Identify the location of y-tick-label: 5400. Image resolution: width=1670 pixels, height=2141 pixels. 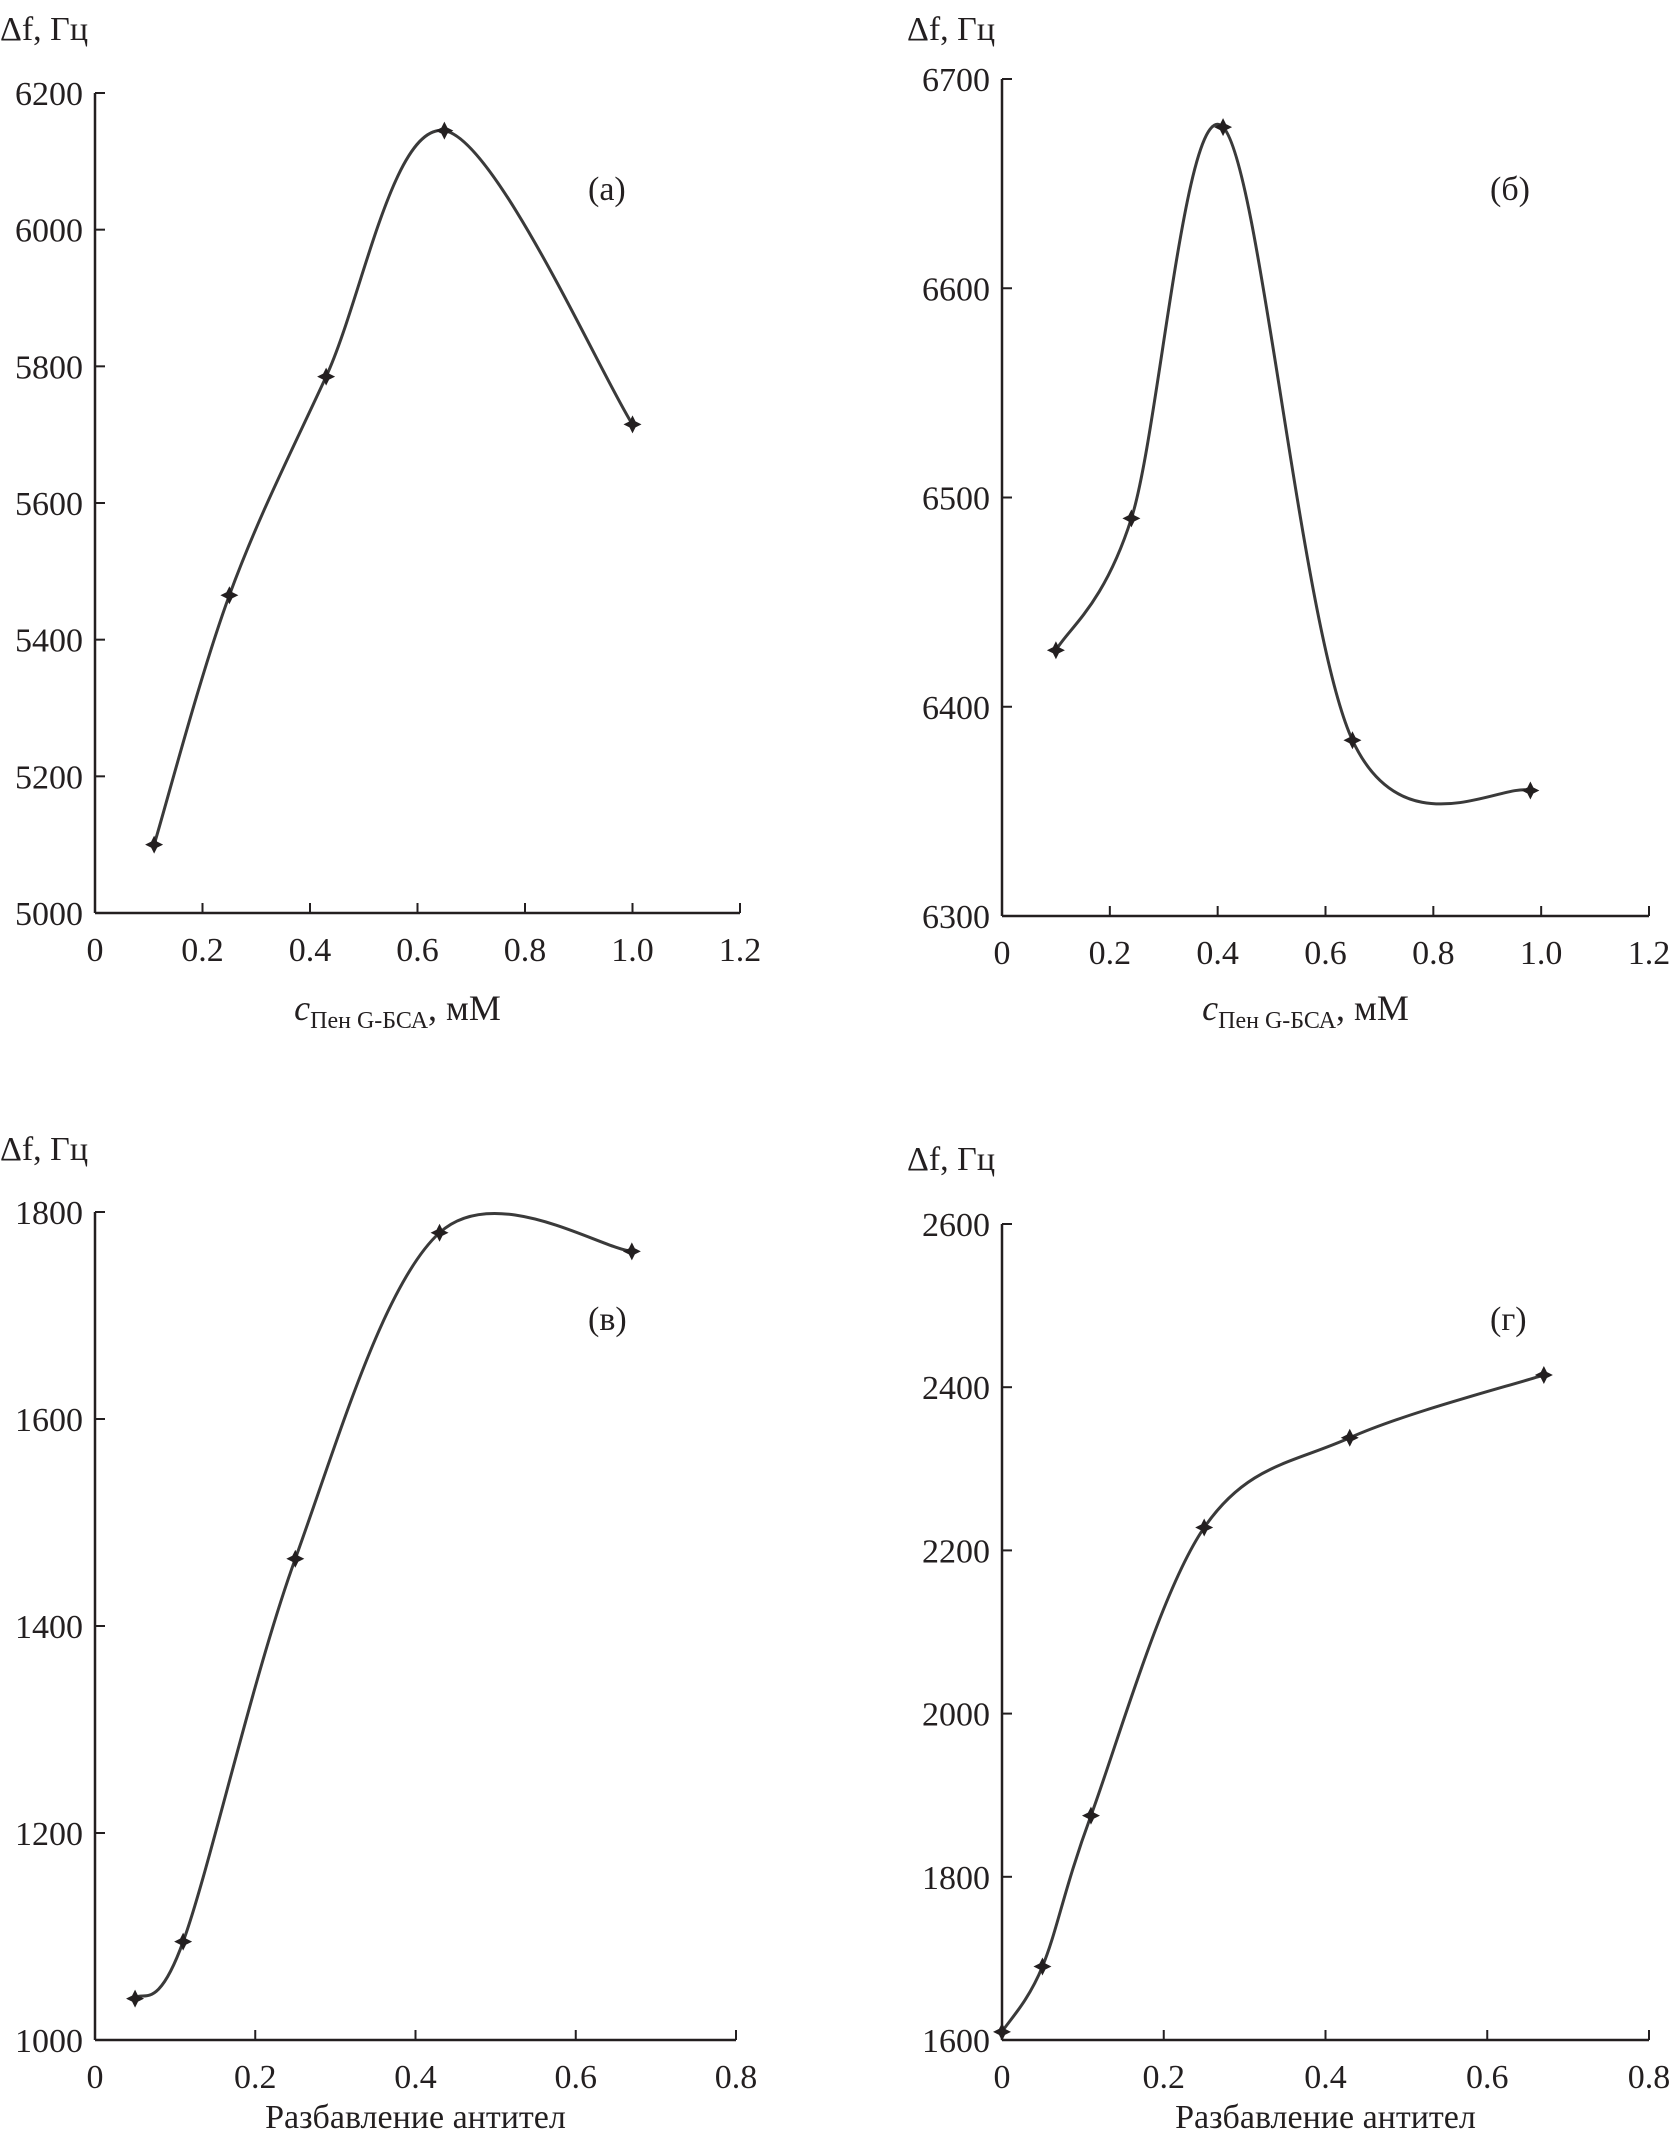
(49, 641).